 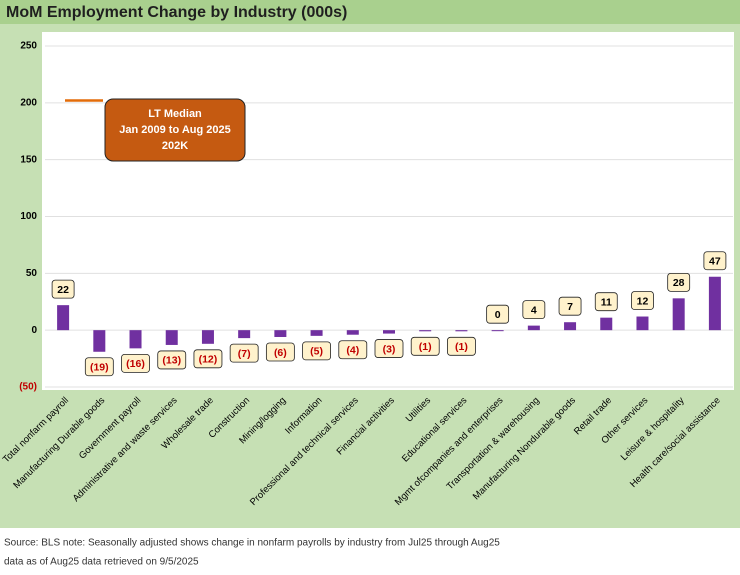 I want to click on value-label: 7, so click(x=570, y=307).